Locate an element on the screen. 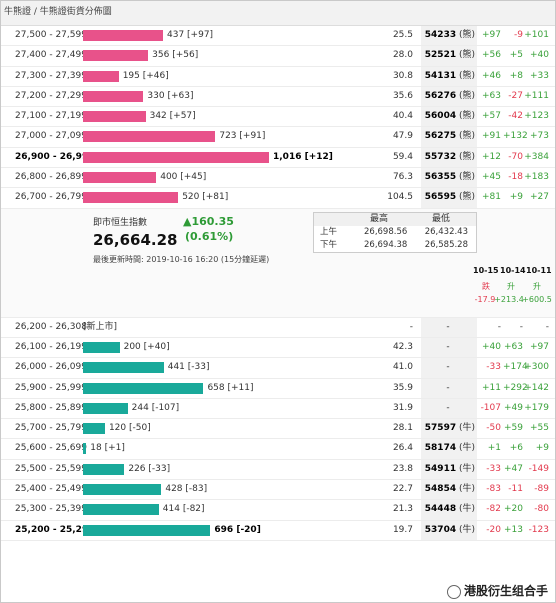 The width and height of the screenshot is (556, 603). warrant-code: 52521 is located at coordinates (440, 55).